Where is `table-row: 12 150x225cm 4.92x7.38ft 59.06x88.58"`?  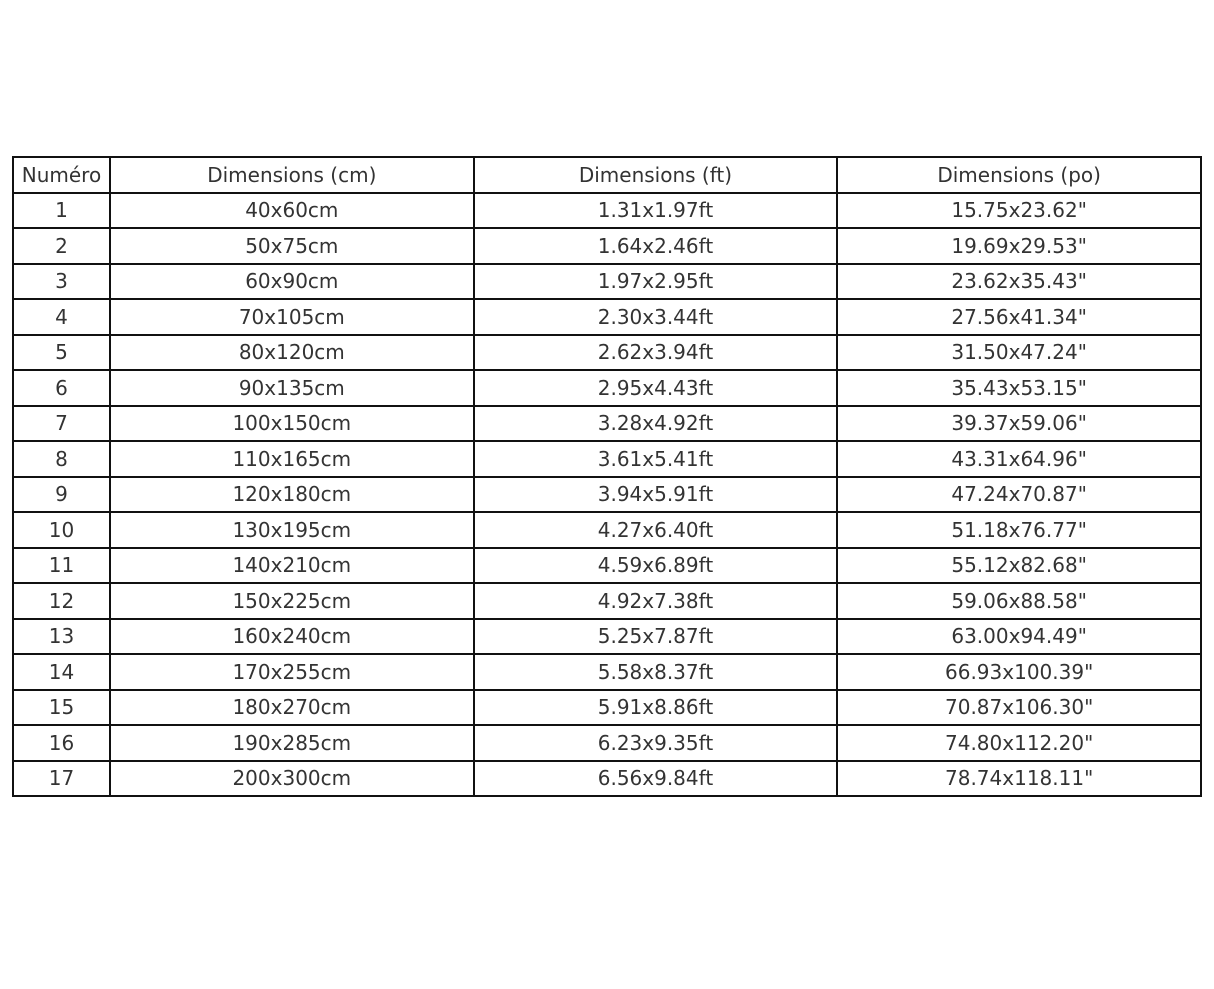 table-row: 12 150x225cm 4.92x7.38ft 59.06x88.58" is located at coordinates (607, 601).